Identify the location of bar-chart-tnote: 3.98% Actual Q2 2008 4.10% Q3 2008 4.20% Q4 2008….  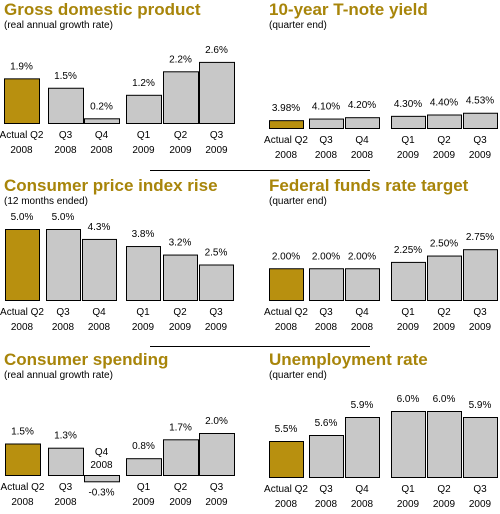
(381, 128).